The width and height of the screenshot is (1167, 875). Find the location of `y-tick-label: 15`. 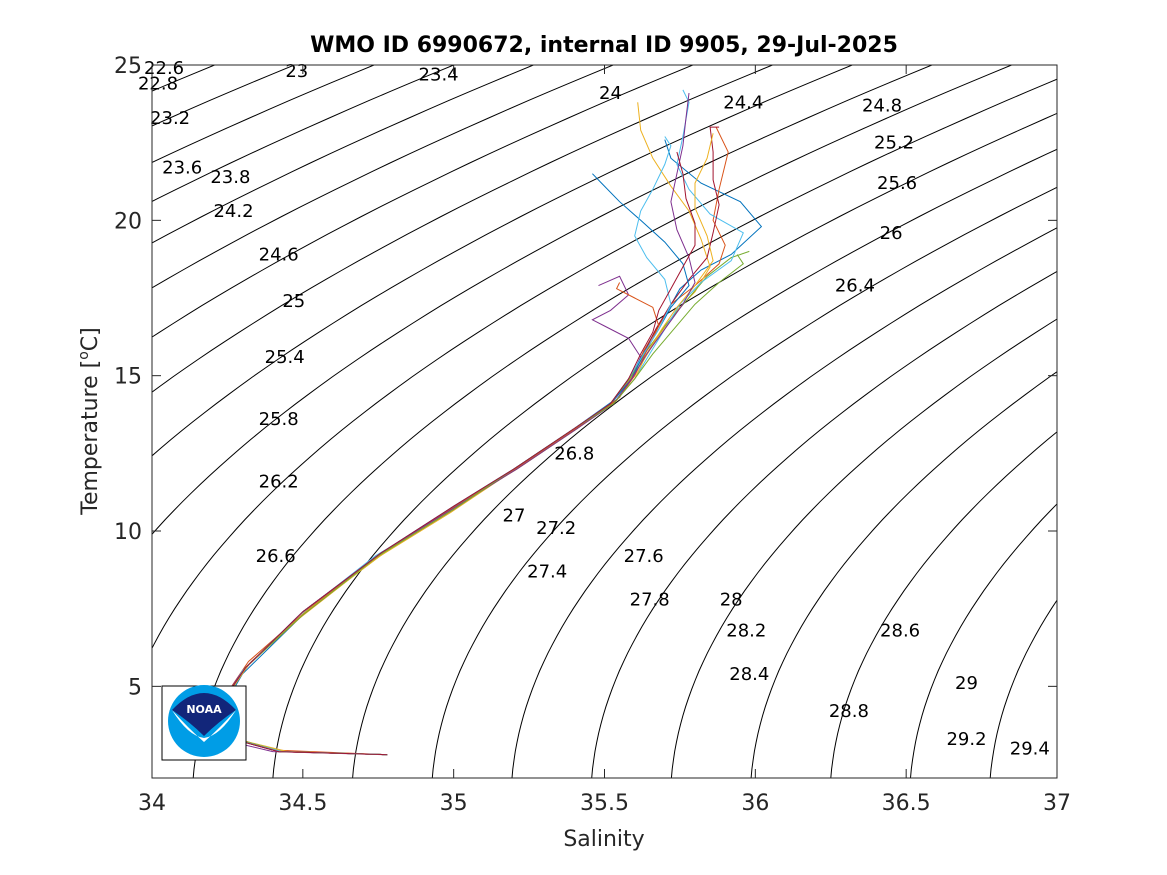

y-tick-label: 15 is located at coordinates (128, 377).